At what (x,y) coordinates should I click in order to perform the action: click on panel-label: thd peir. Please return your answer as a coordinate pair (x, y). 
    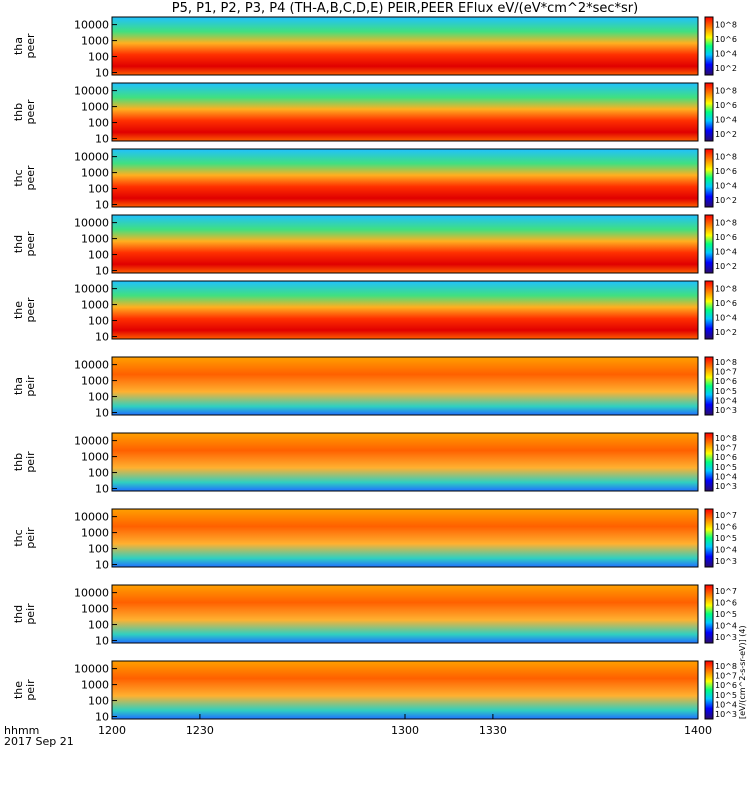
    Looking at the image, I should click on (24, 614).